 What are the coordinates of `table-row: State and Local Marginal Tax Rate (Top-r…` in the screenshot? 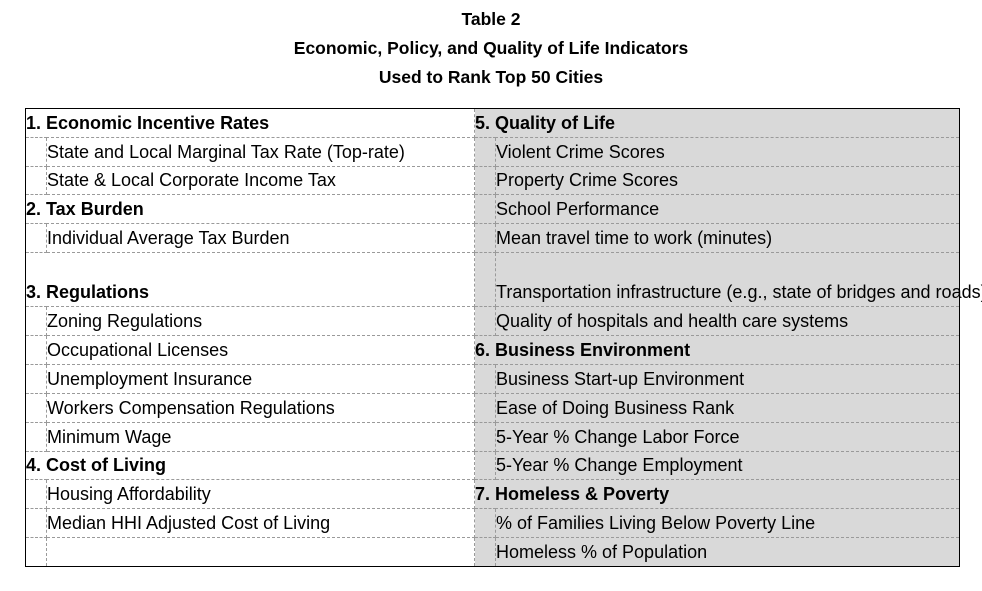 It's located at (492, 152).